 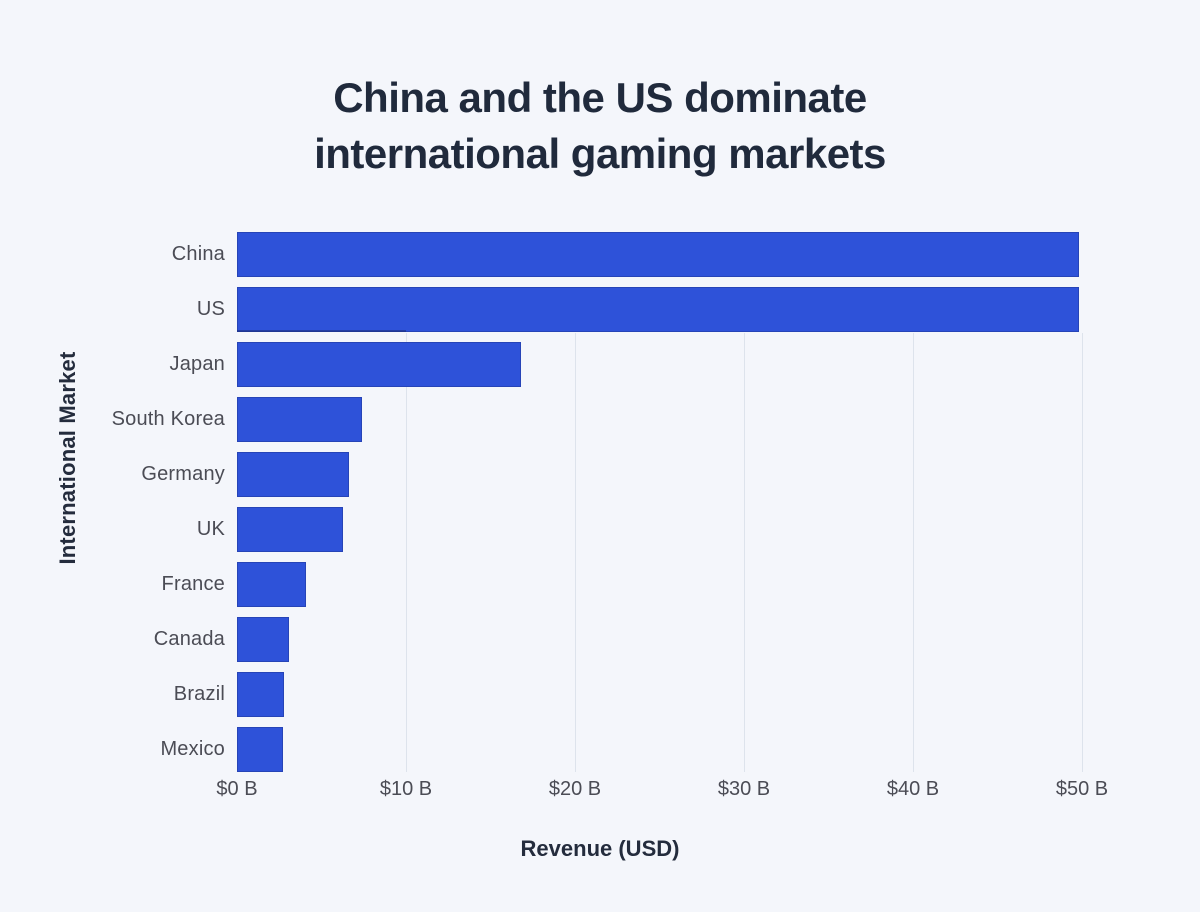 I want to click on category-label-china: China, so click(x=198, y=254).